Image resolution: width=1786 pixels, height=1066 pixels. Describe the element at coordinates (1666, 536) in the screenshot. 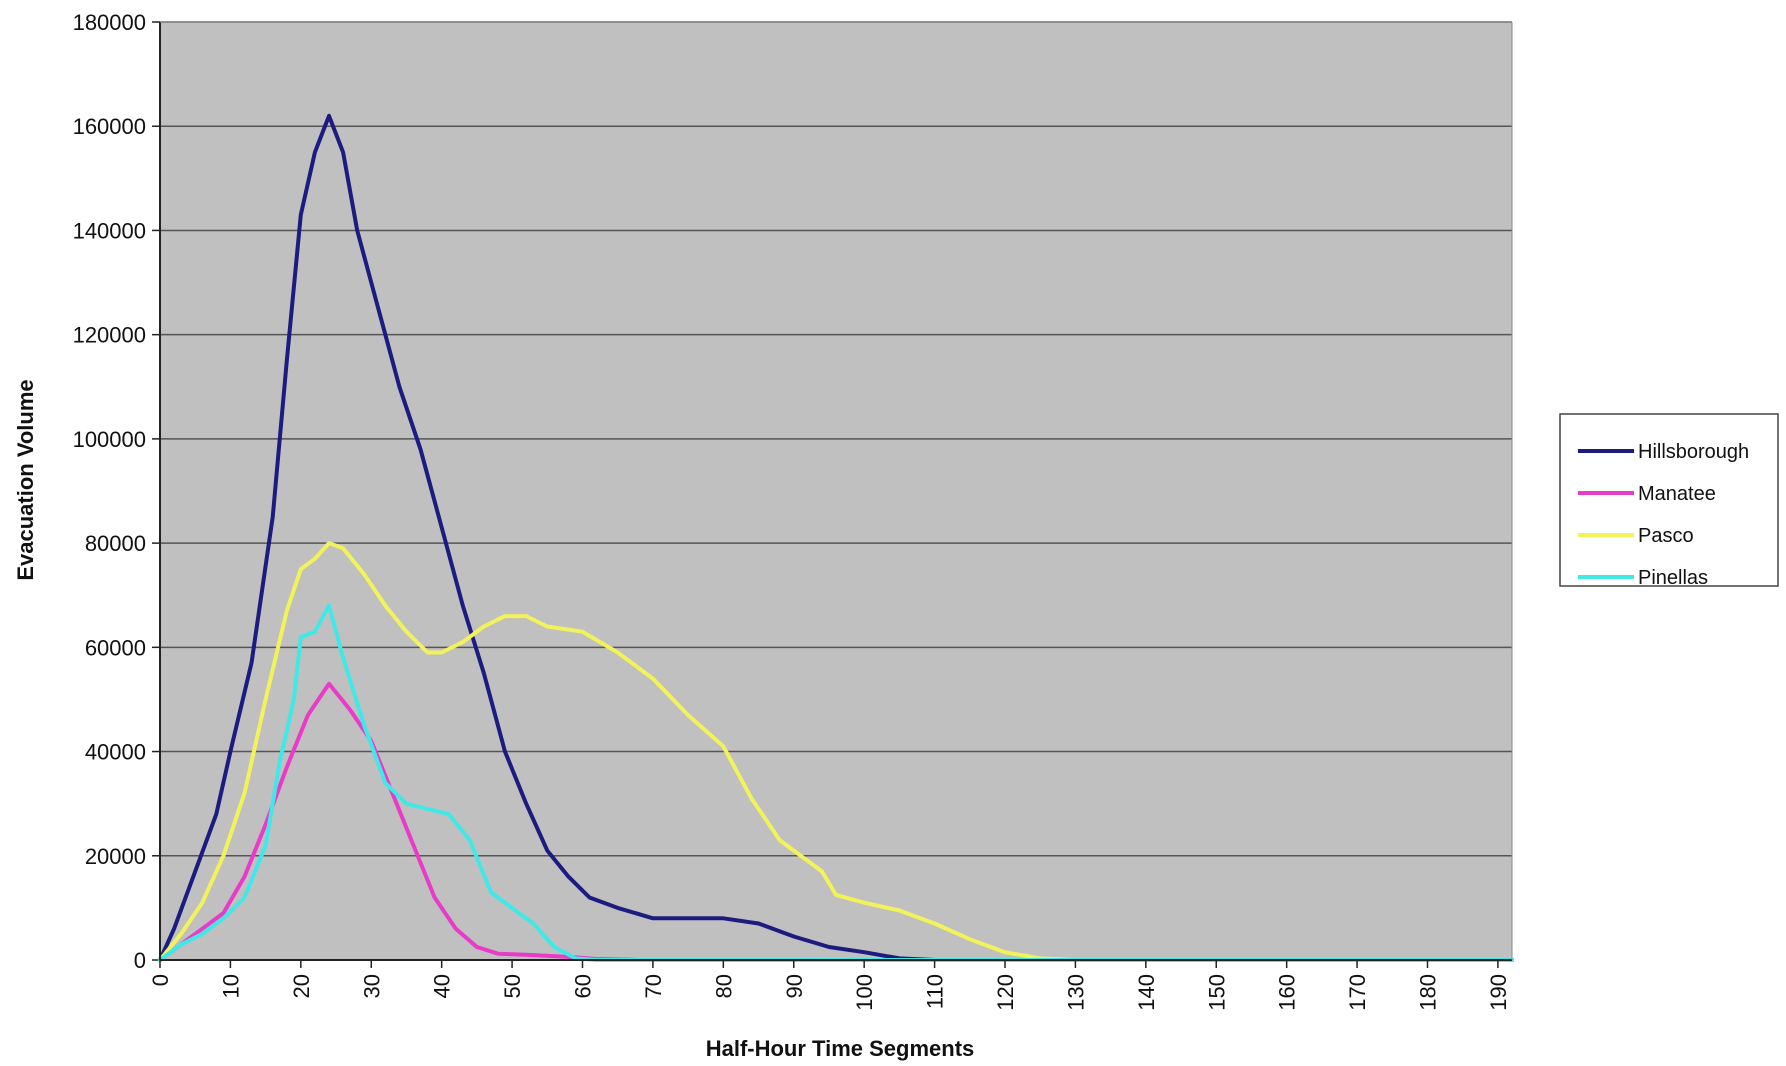

I see `legend-label-pasco: Pasco` at that location.